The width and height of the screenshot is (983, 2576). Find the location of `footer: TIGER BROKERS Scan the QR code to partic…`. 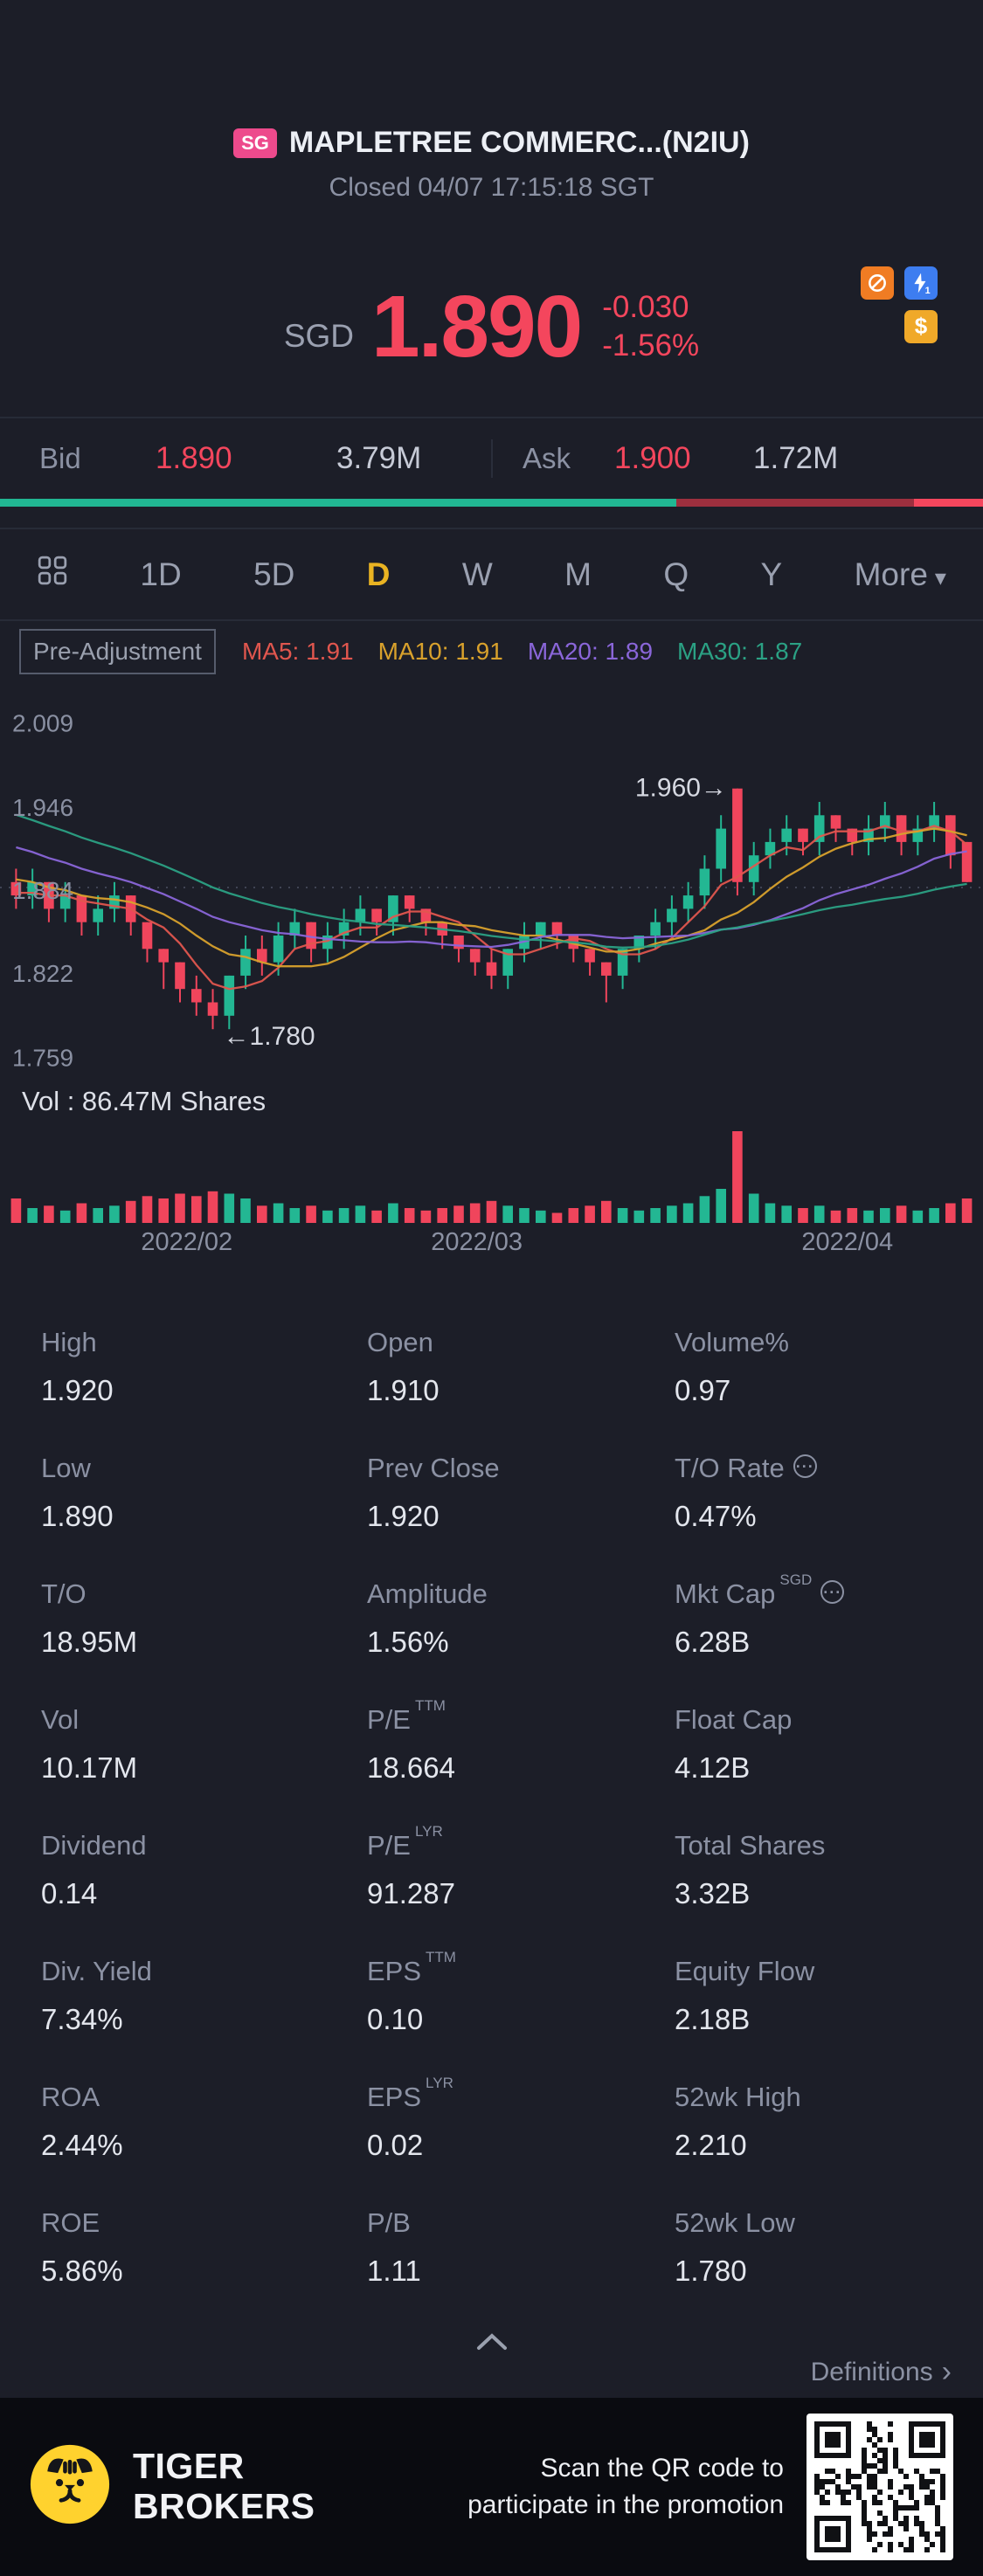

footer: TIGER BROKERS Scan the QR code to partic… is located at coordinates (491, 2486).